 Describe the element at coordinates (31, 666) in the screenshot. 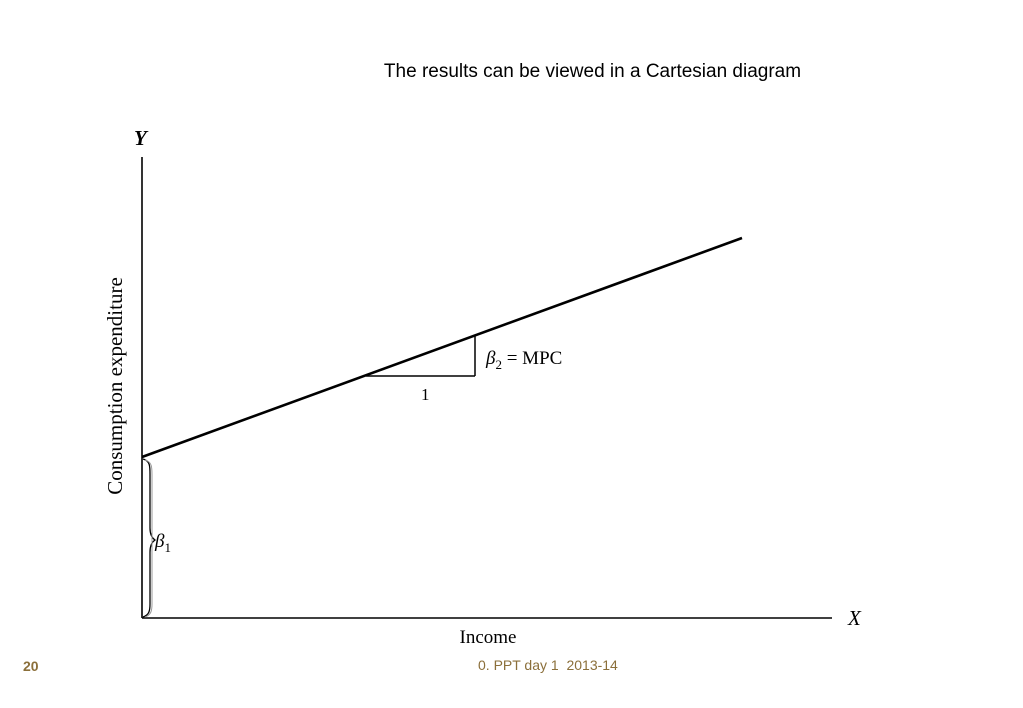

I see `page-number: 20` at that location.